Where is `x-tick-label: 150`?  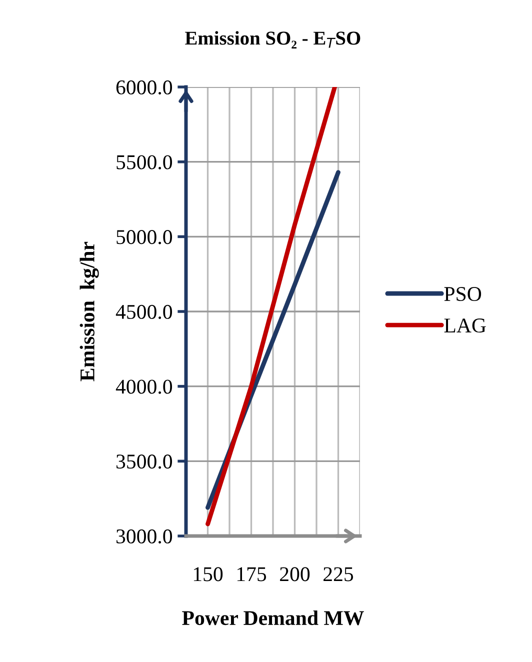
x-tick-label: 150 is located at coordinates (208, 574).